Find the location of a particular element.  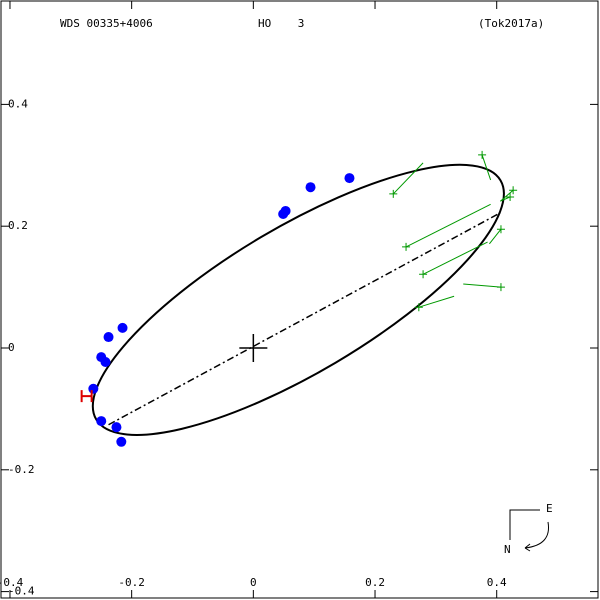

compass-lines is located at coordinates (524, 524).